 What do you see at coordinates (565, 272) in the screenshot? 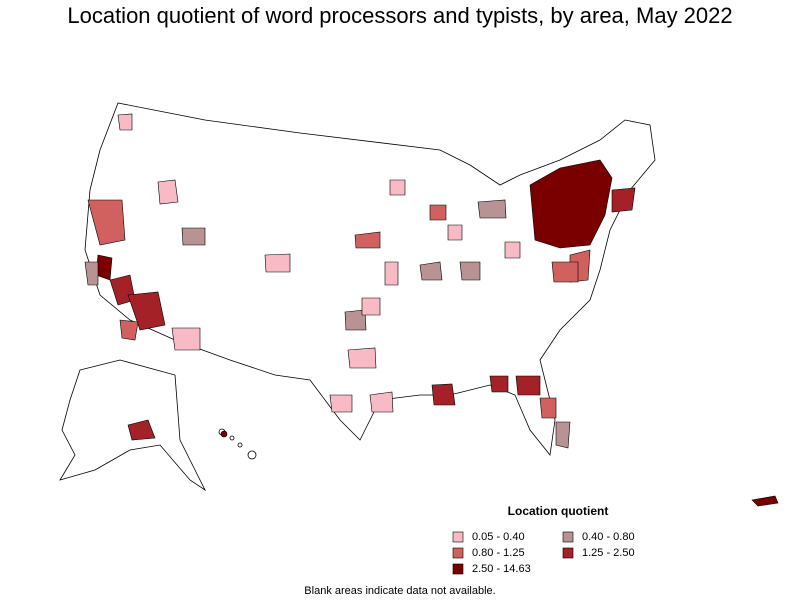
I see `virginia-area` at bounding box center [565, 272].